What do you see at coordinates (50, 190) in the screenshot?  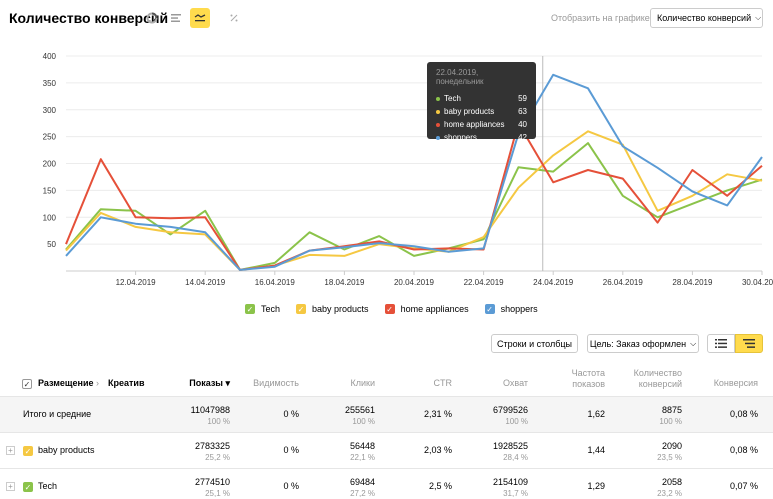 I see `y-tick-label: 150` at bounding box center [50, 190].